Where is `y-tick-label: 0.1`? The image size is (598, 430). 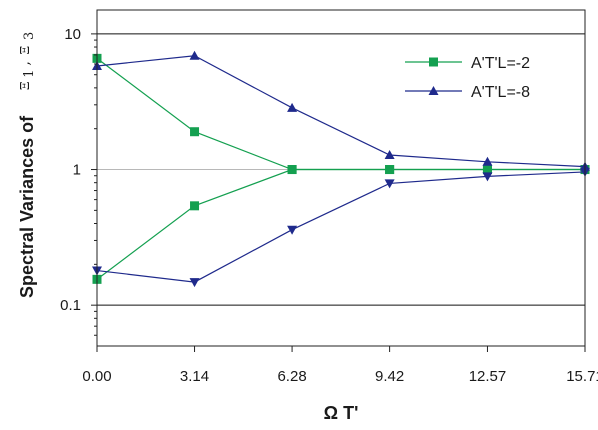
y-tick-label: 0.1 is located at coordinates (70, 305).